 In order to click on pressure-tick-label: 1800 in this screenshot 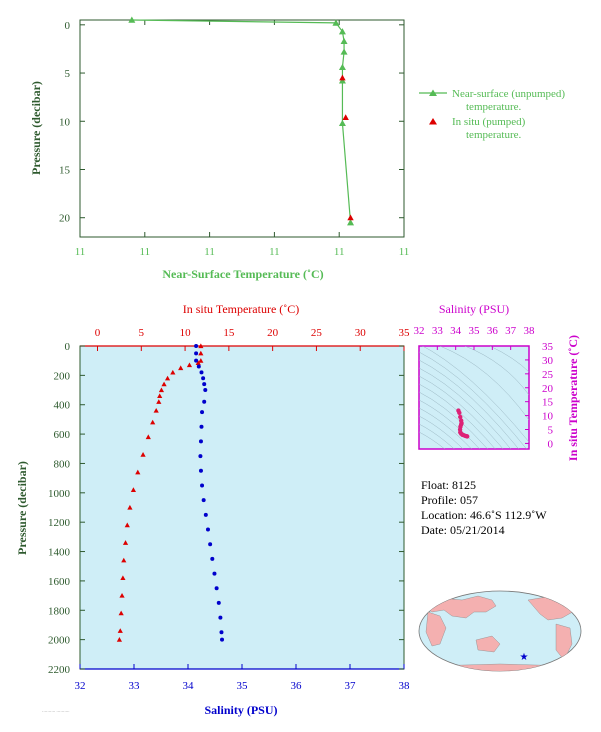, I will do `click(59, 611)`.